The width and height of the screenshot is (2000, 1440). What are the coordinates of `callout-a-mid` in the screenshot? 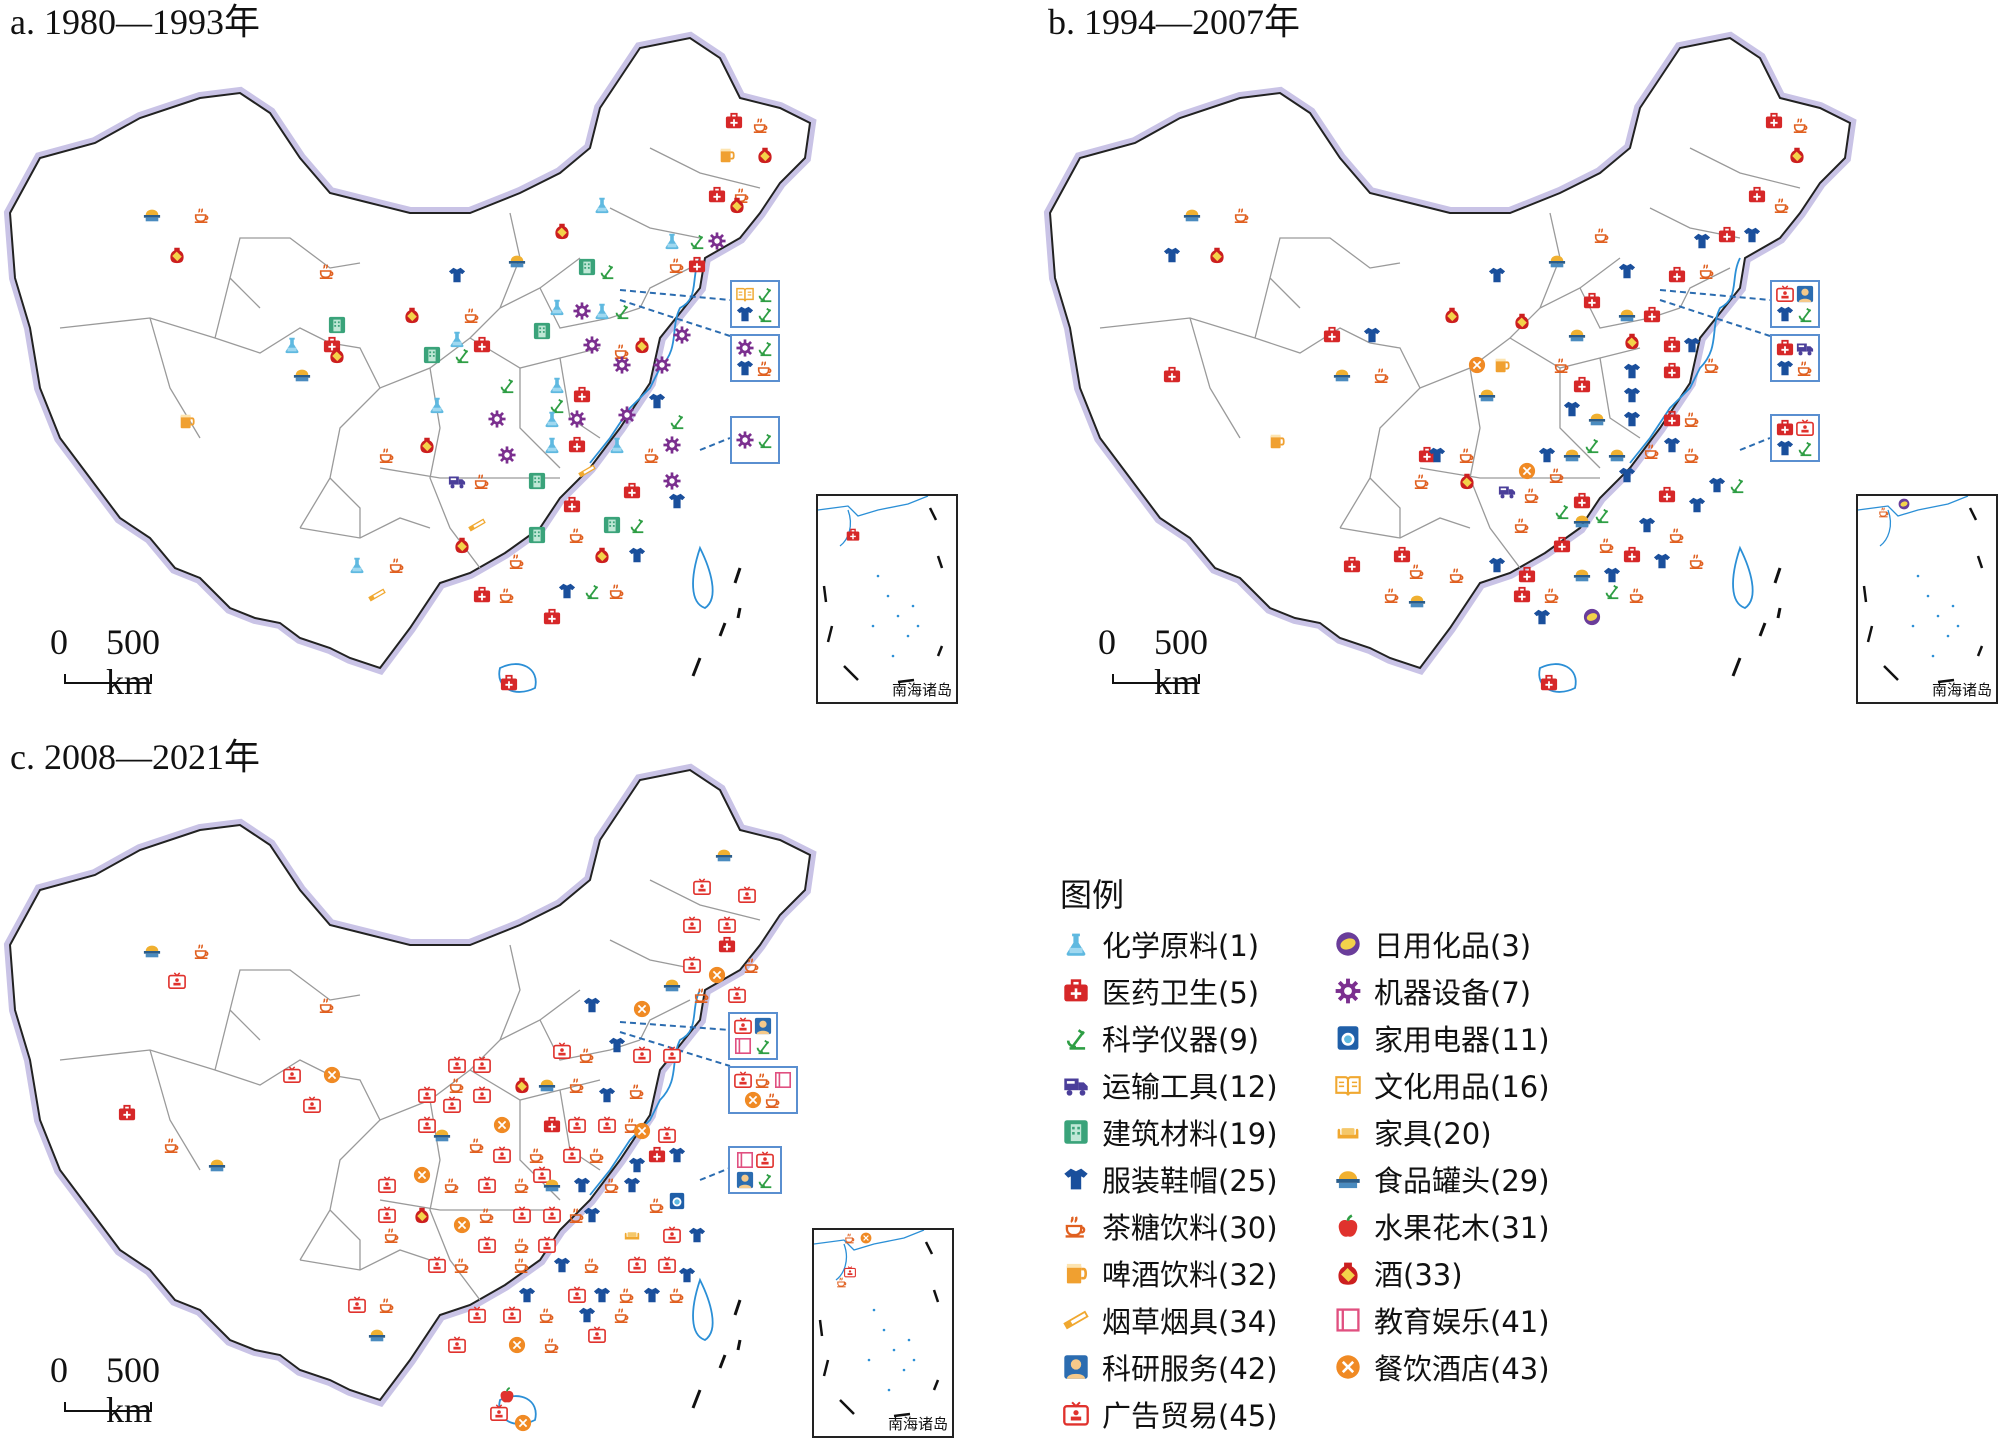 It's located at (755, 358).